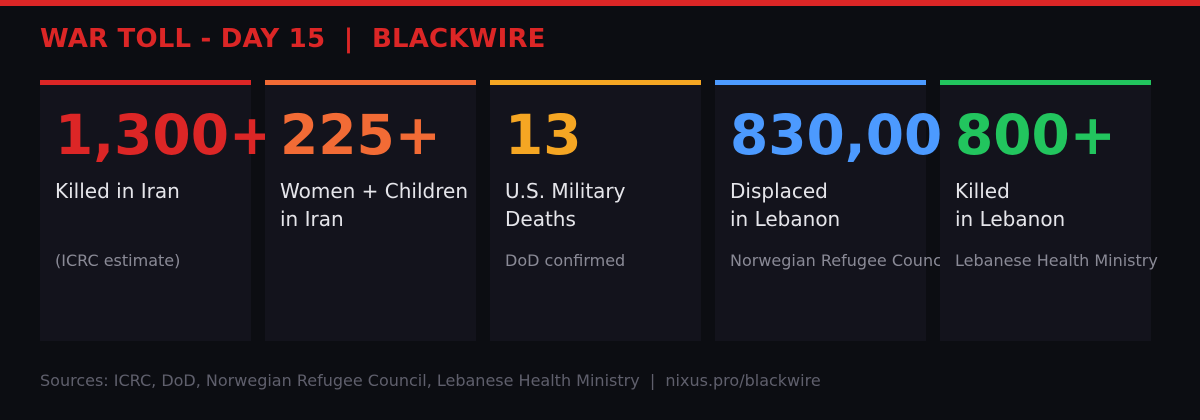 The width and height of the screenshot is (1200, 420). What do you see at coordinates (840, 260) in the screenshot?
I see `stat-source: Norwegian Refugee Council` at bounding box center [840, 260].